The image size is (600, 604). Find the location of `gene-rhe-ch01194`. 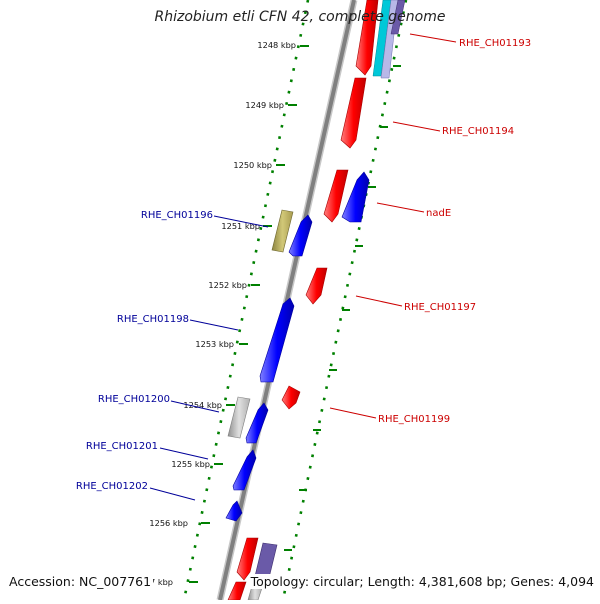

gene-rhe-ch01194 is located at coordinates (353, 113).